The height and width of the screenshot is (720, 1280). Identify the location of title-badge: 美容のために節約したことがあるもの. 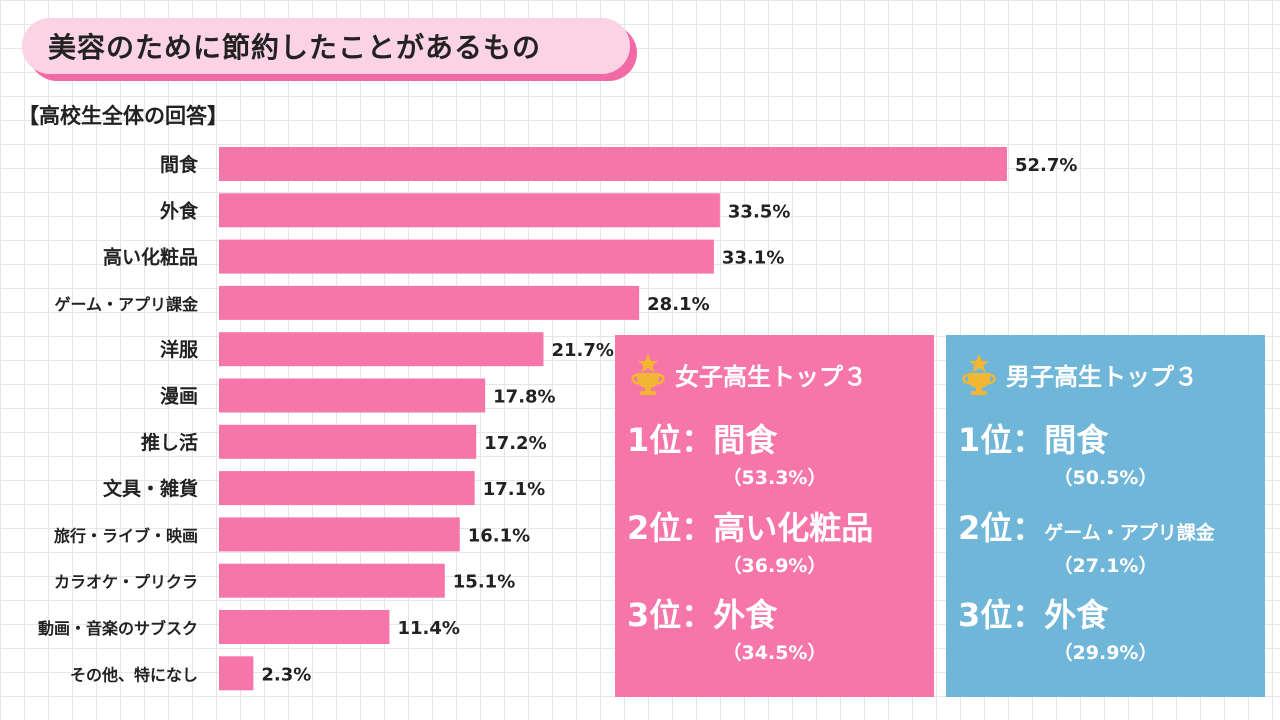
(329, 49).